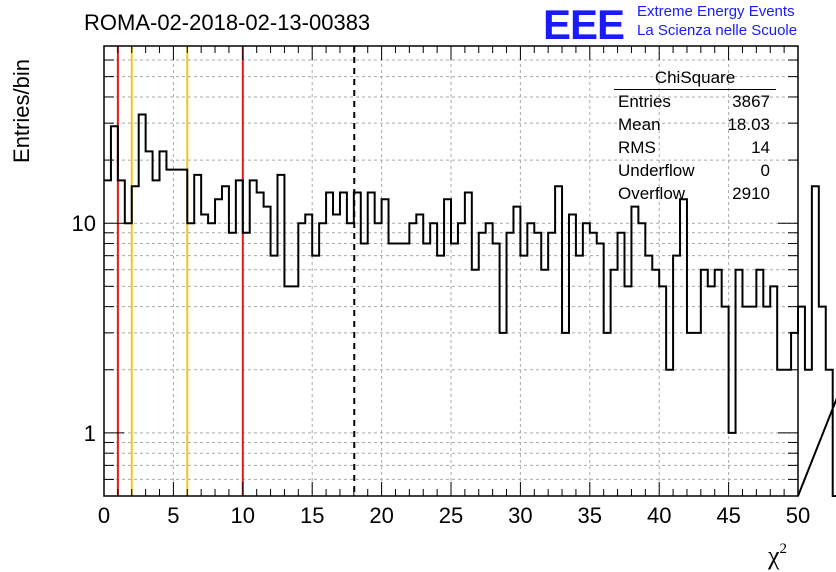  I want to click on stats-title: ChiSquare, so click(695, 78).